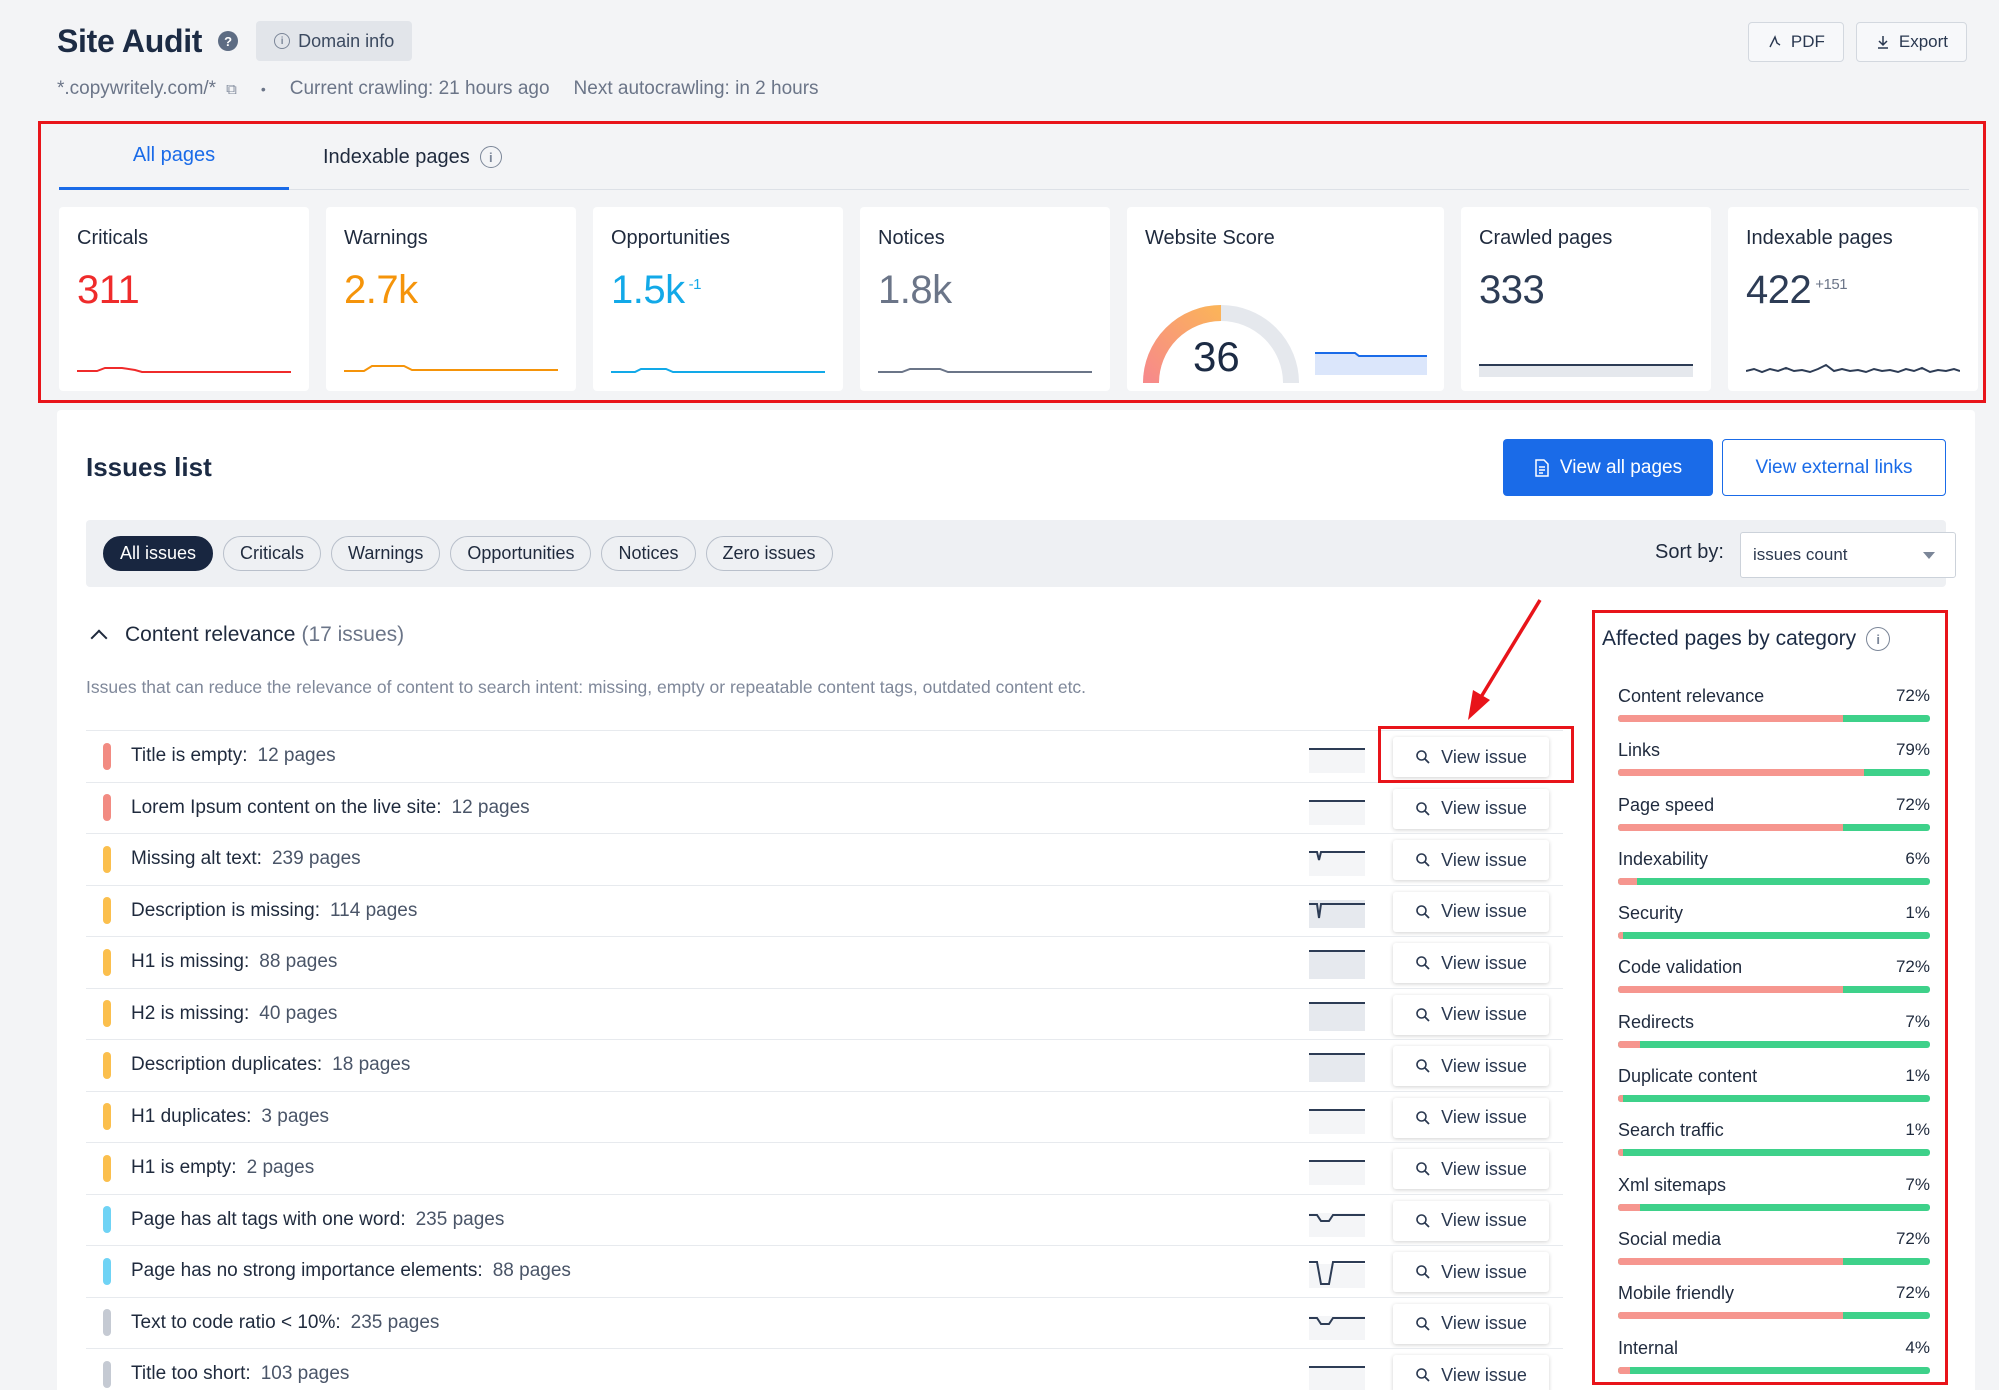  Describe the element at coordinates (386, 553) in the screenshot. I see `filter-warnings: Warnings` at that location.